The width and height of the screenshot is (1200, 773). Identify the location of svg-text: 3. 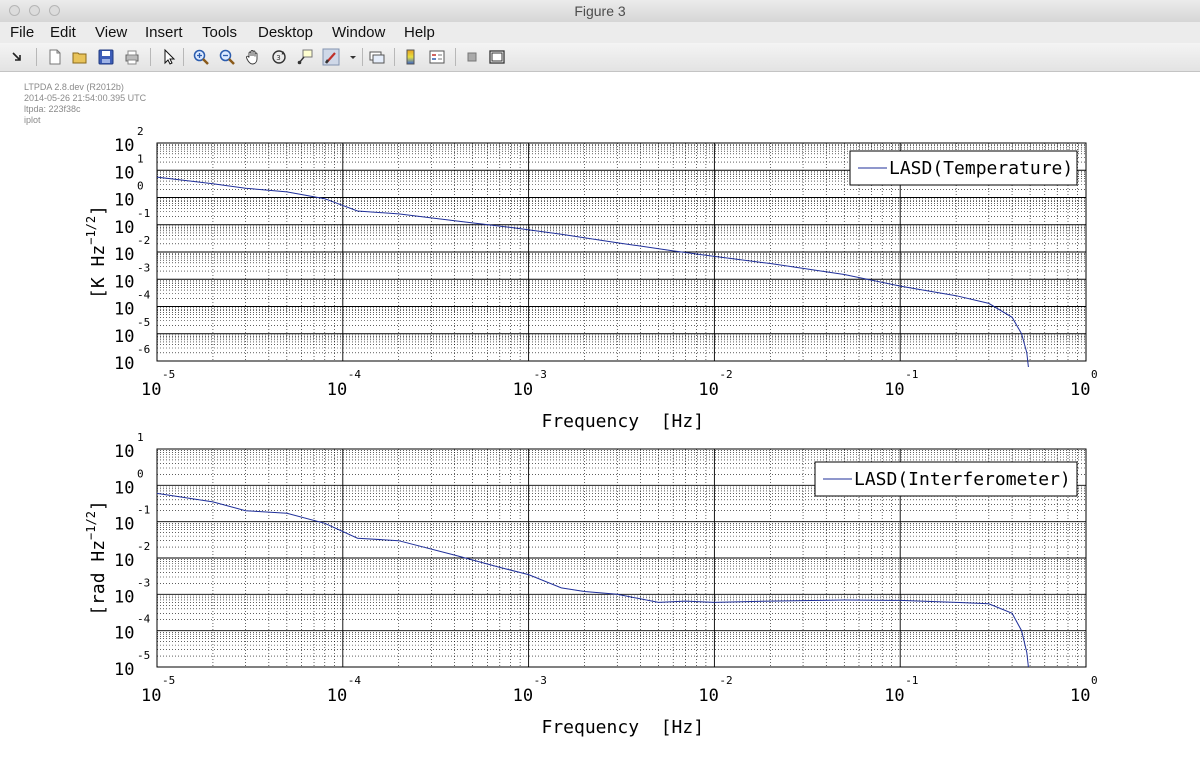
(278, 58).